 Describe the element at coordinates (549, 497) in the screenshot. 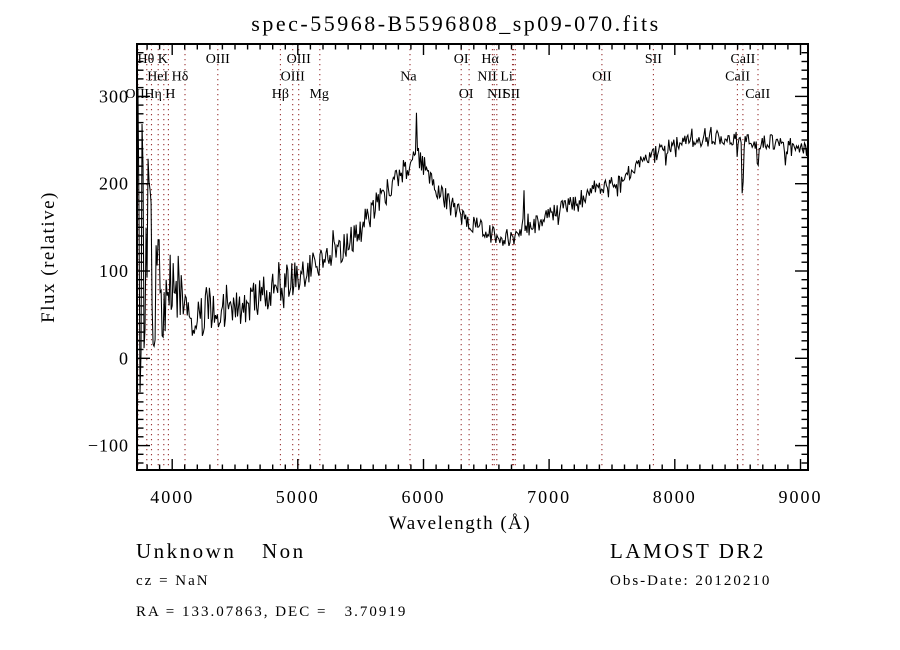

I see `x-tick-label: 7000` at that location.